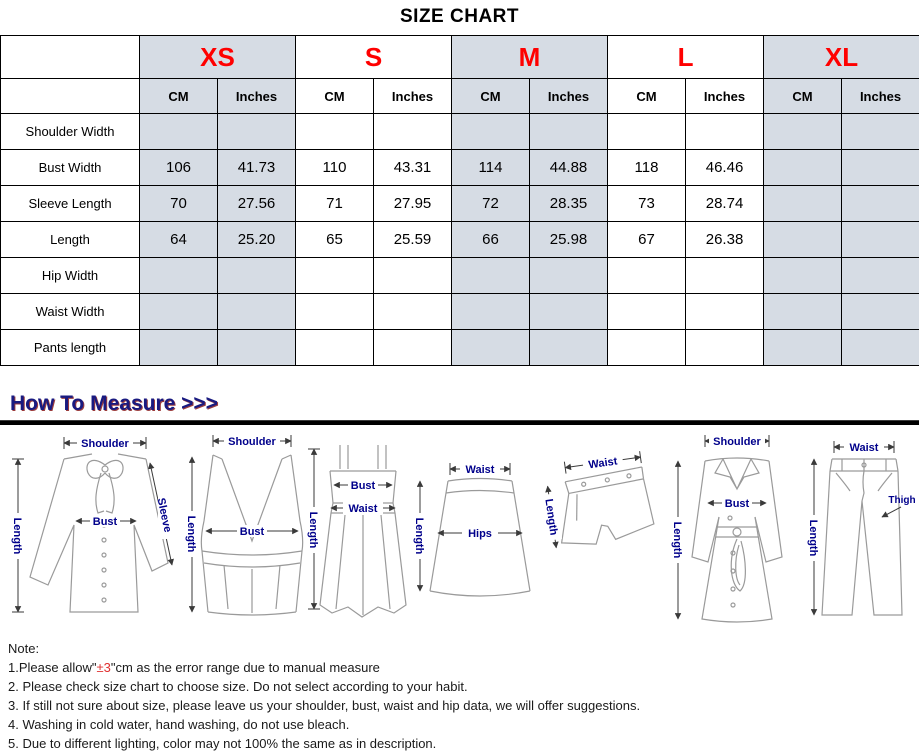  Describe the element at coordinates (256, 167) in the screenshot. I see `size-value-cell: 41.73` at that location.